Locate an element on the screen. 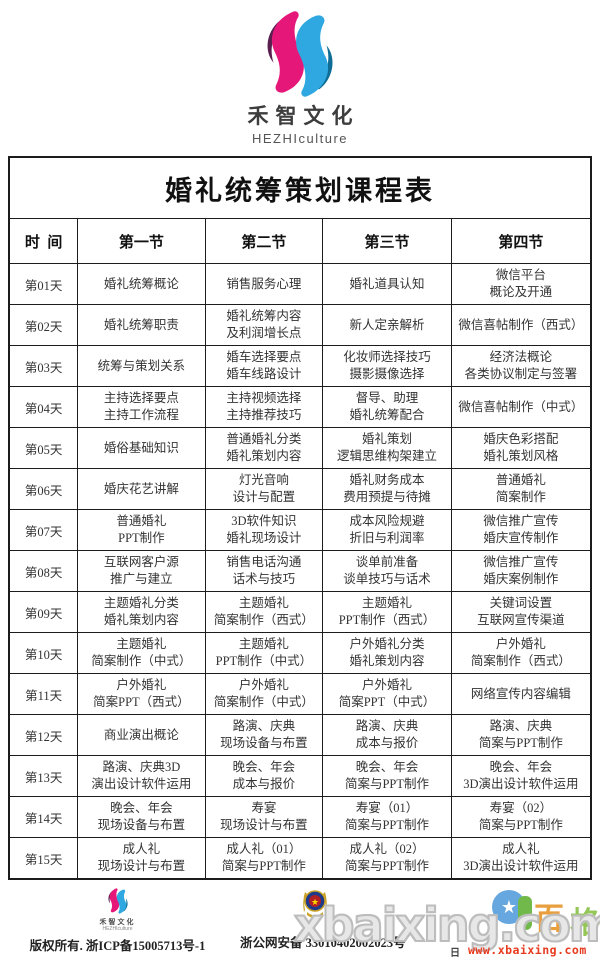  column-header-time: 时 间 is located at coordinates (43, 241).